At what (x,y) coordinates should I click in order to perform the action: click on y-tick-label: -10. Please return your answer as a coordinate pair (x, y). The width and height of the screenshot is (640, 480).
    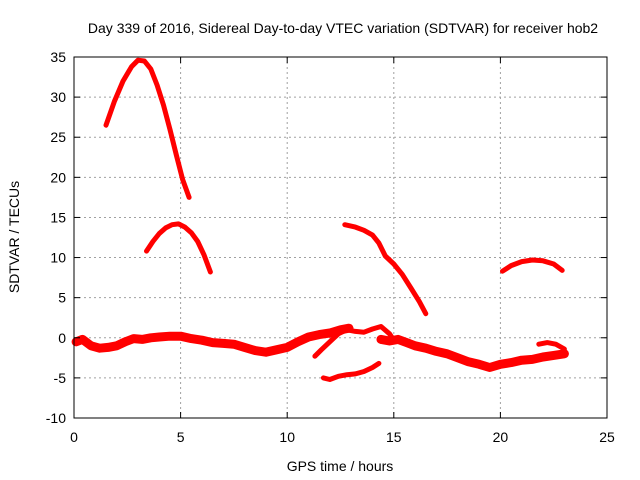
    Looking at the image, I should click on (56, 418).